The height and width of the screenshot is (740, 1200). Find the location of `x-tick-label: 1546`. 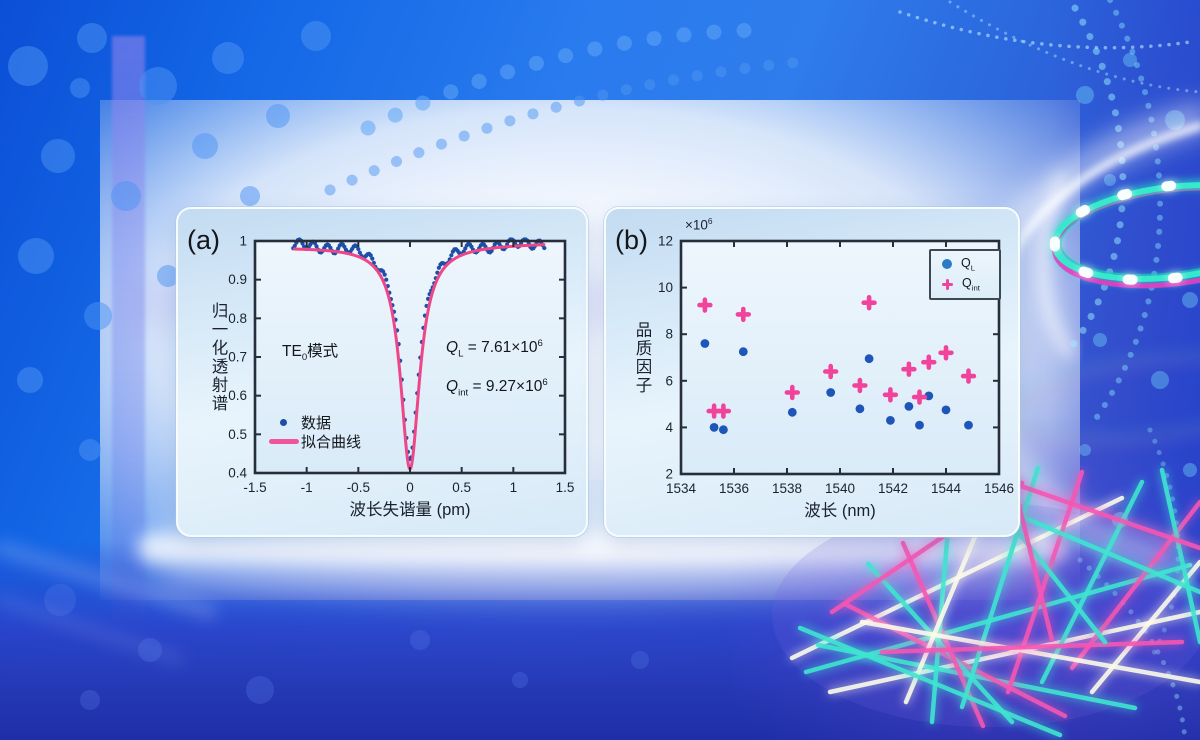

x-tick-label: 1546 is located at coordinates (999, 488).